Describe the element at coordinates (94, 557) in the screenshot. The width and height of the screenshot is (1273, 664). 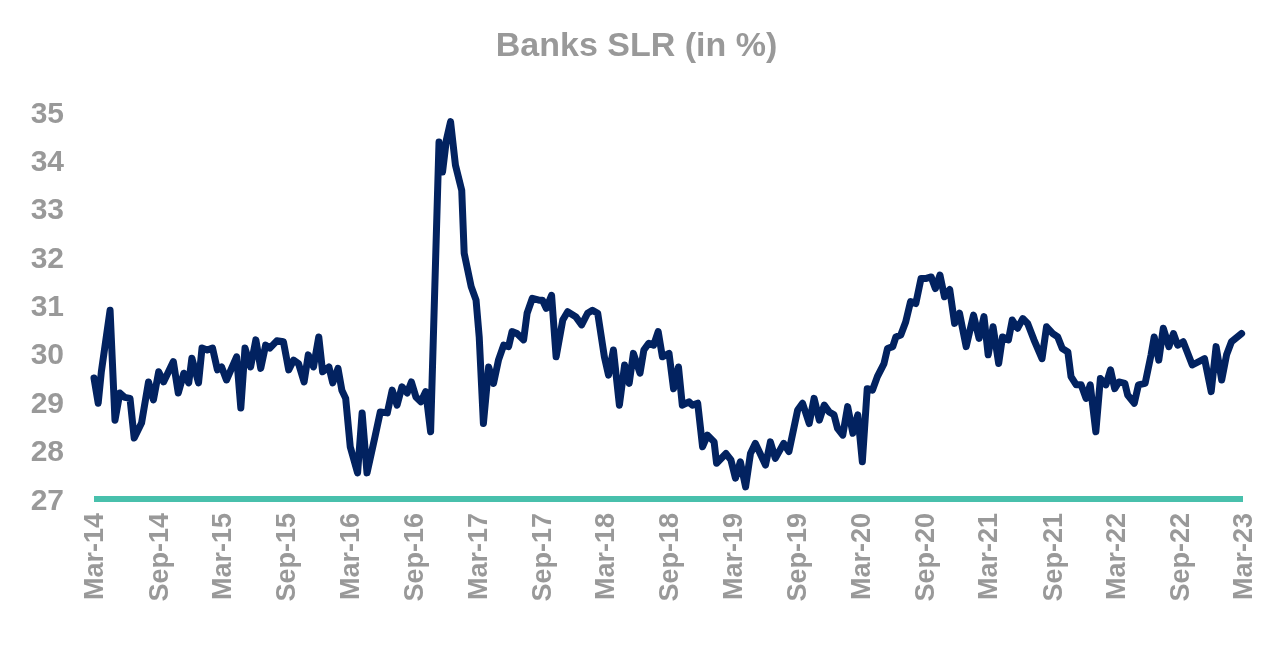
I see `x-tick-label: Mar-14` at that location.